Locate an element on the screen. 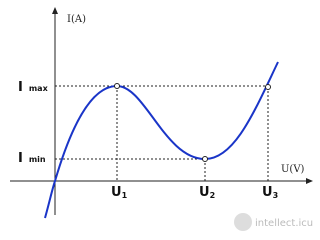 This screenshot has width=320, height=240. y-axis-label: I(A) is located at coordinates (76, 19).